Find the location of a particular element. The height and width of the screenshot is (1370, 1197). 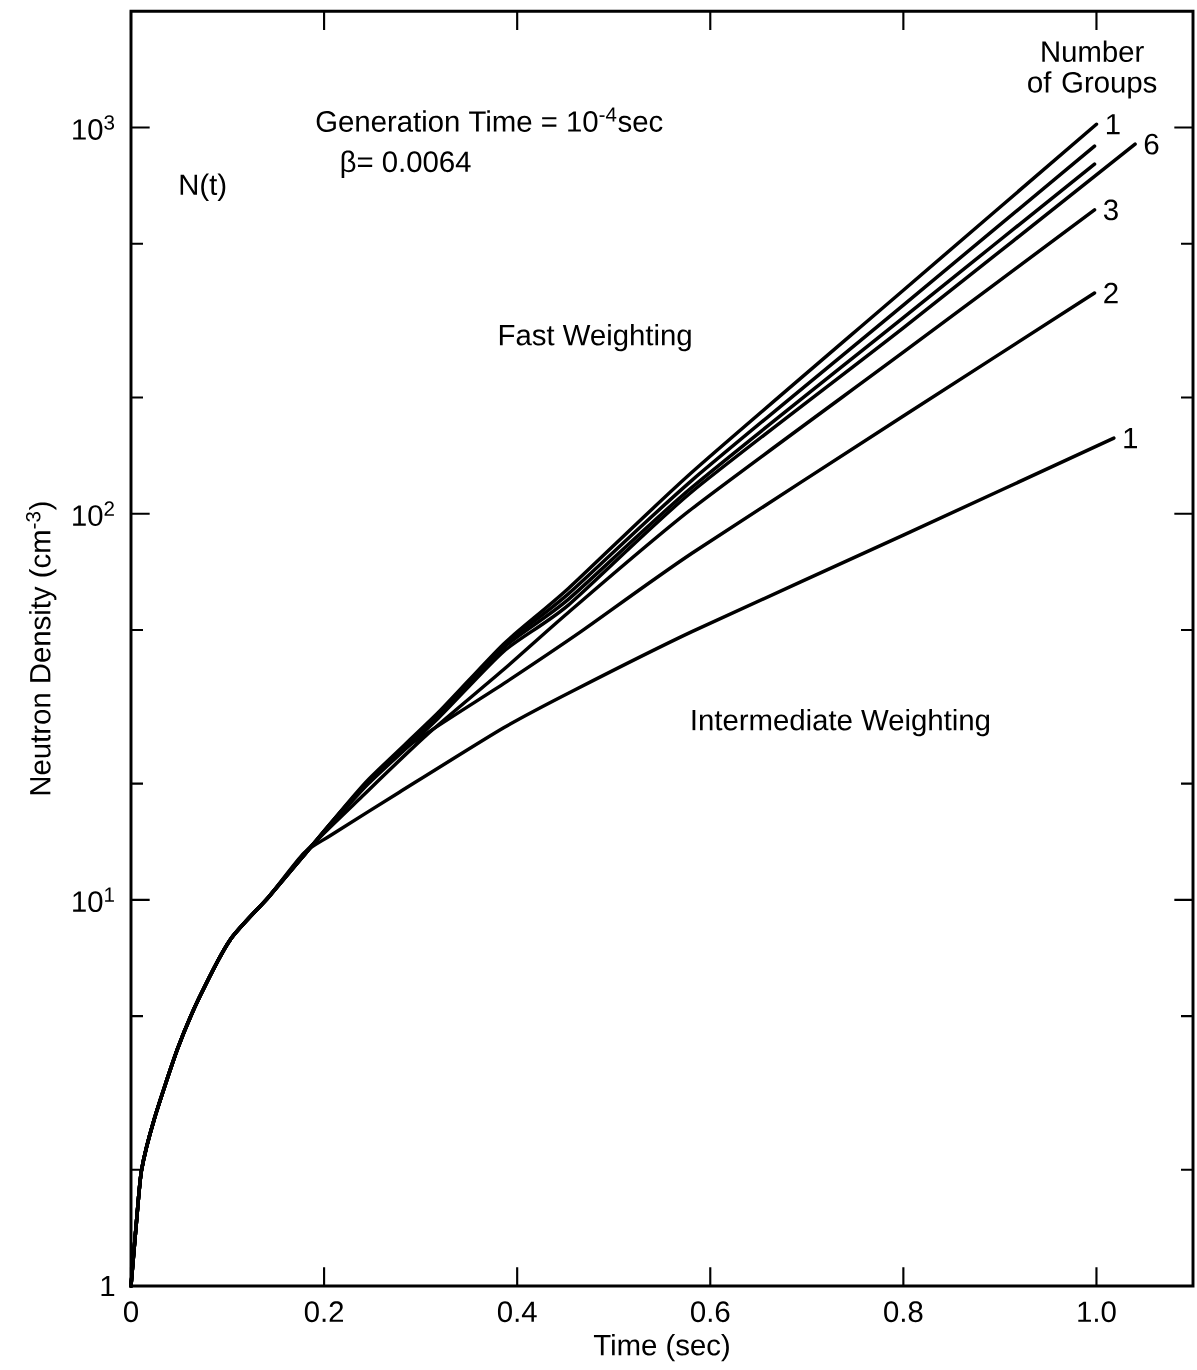

x-axis-title: Time (sec) is located at coordinates (661, 1347).